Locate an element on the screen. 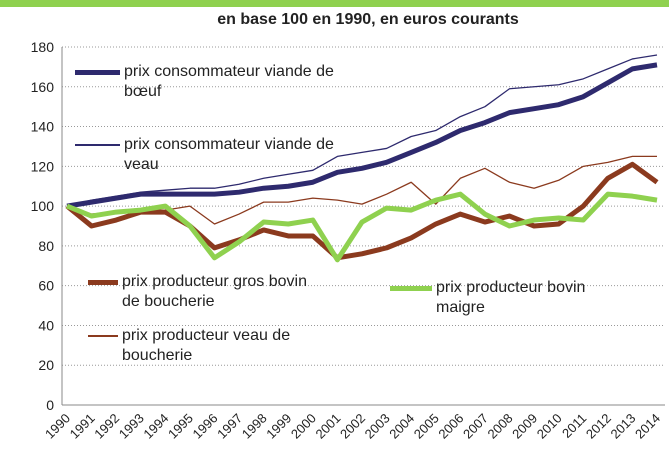  y-tick-label: 20 is located at coordinates (46, 365).